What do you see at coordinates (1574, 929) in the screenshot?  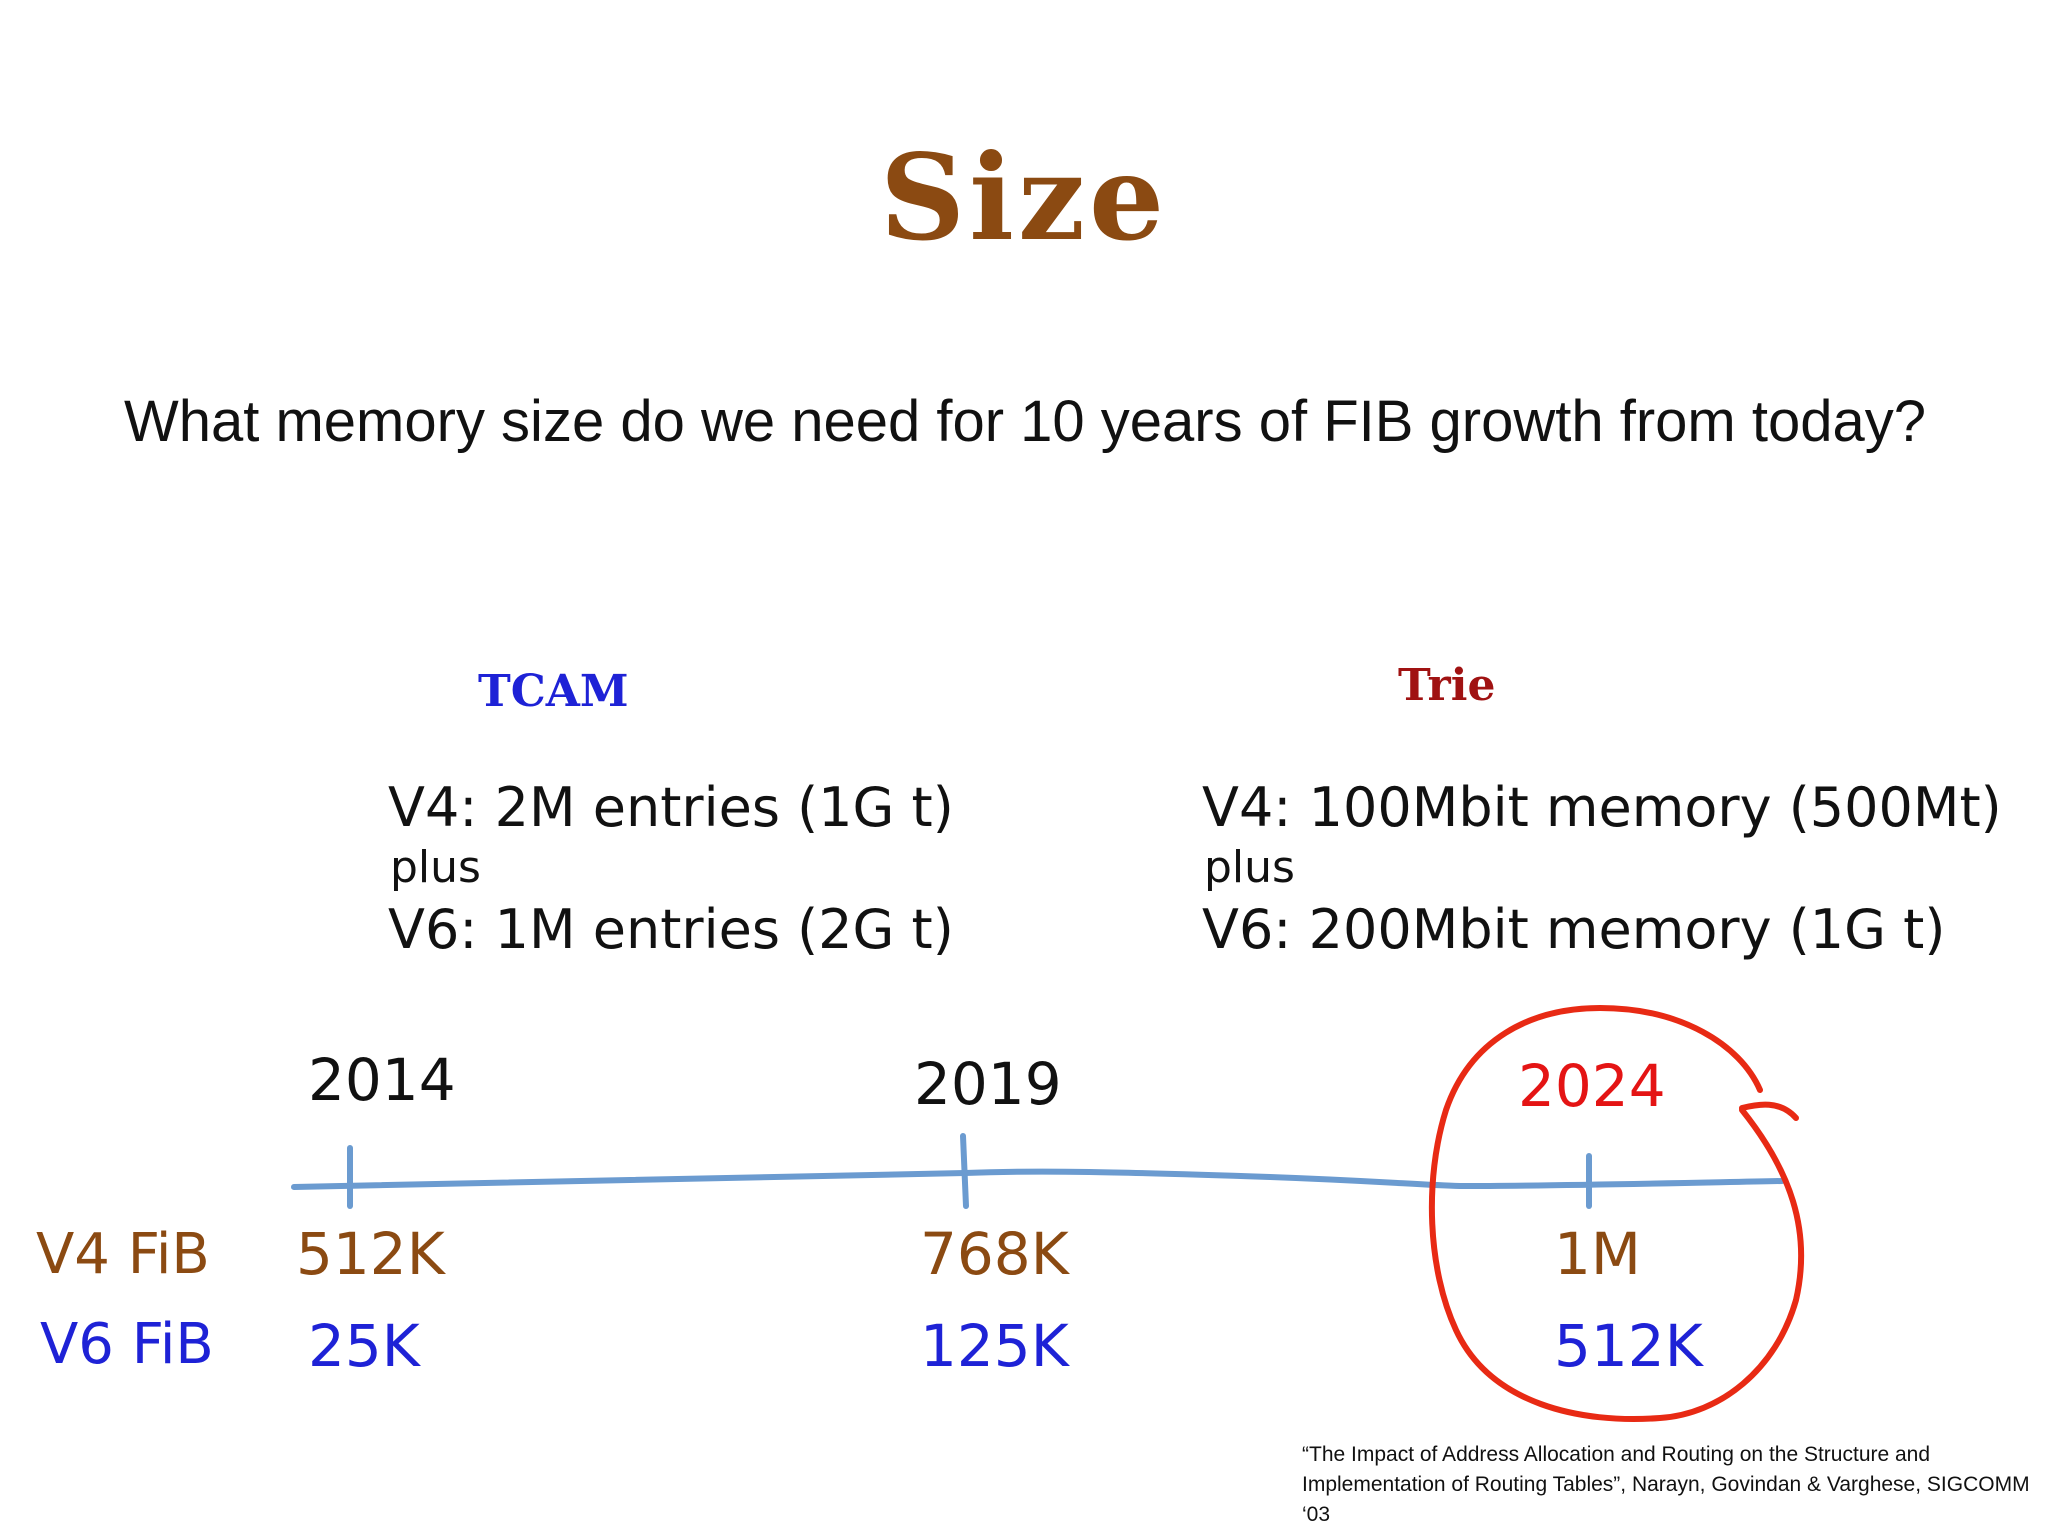 I see `trie-v6-spec: V6: 200Mbit memory (1G t)` at bounding box center [1574, 929].